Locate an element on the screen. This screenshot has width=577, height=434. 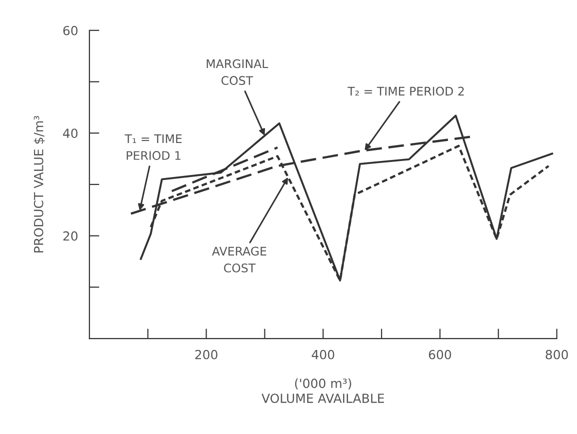
x-tick-label: 600 is located at coordinates (440, 355).